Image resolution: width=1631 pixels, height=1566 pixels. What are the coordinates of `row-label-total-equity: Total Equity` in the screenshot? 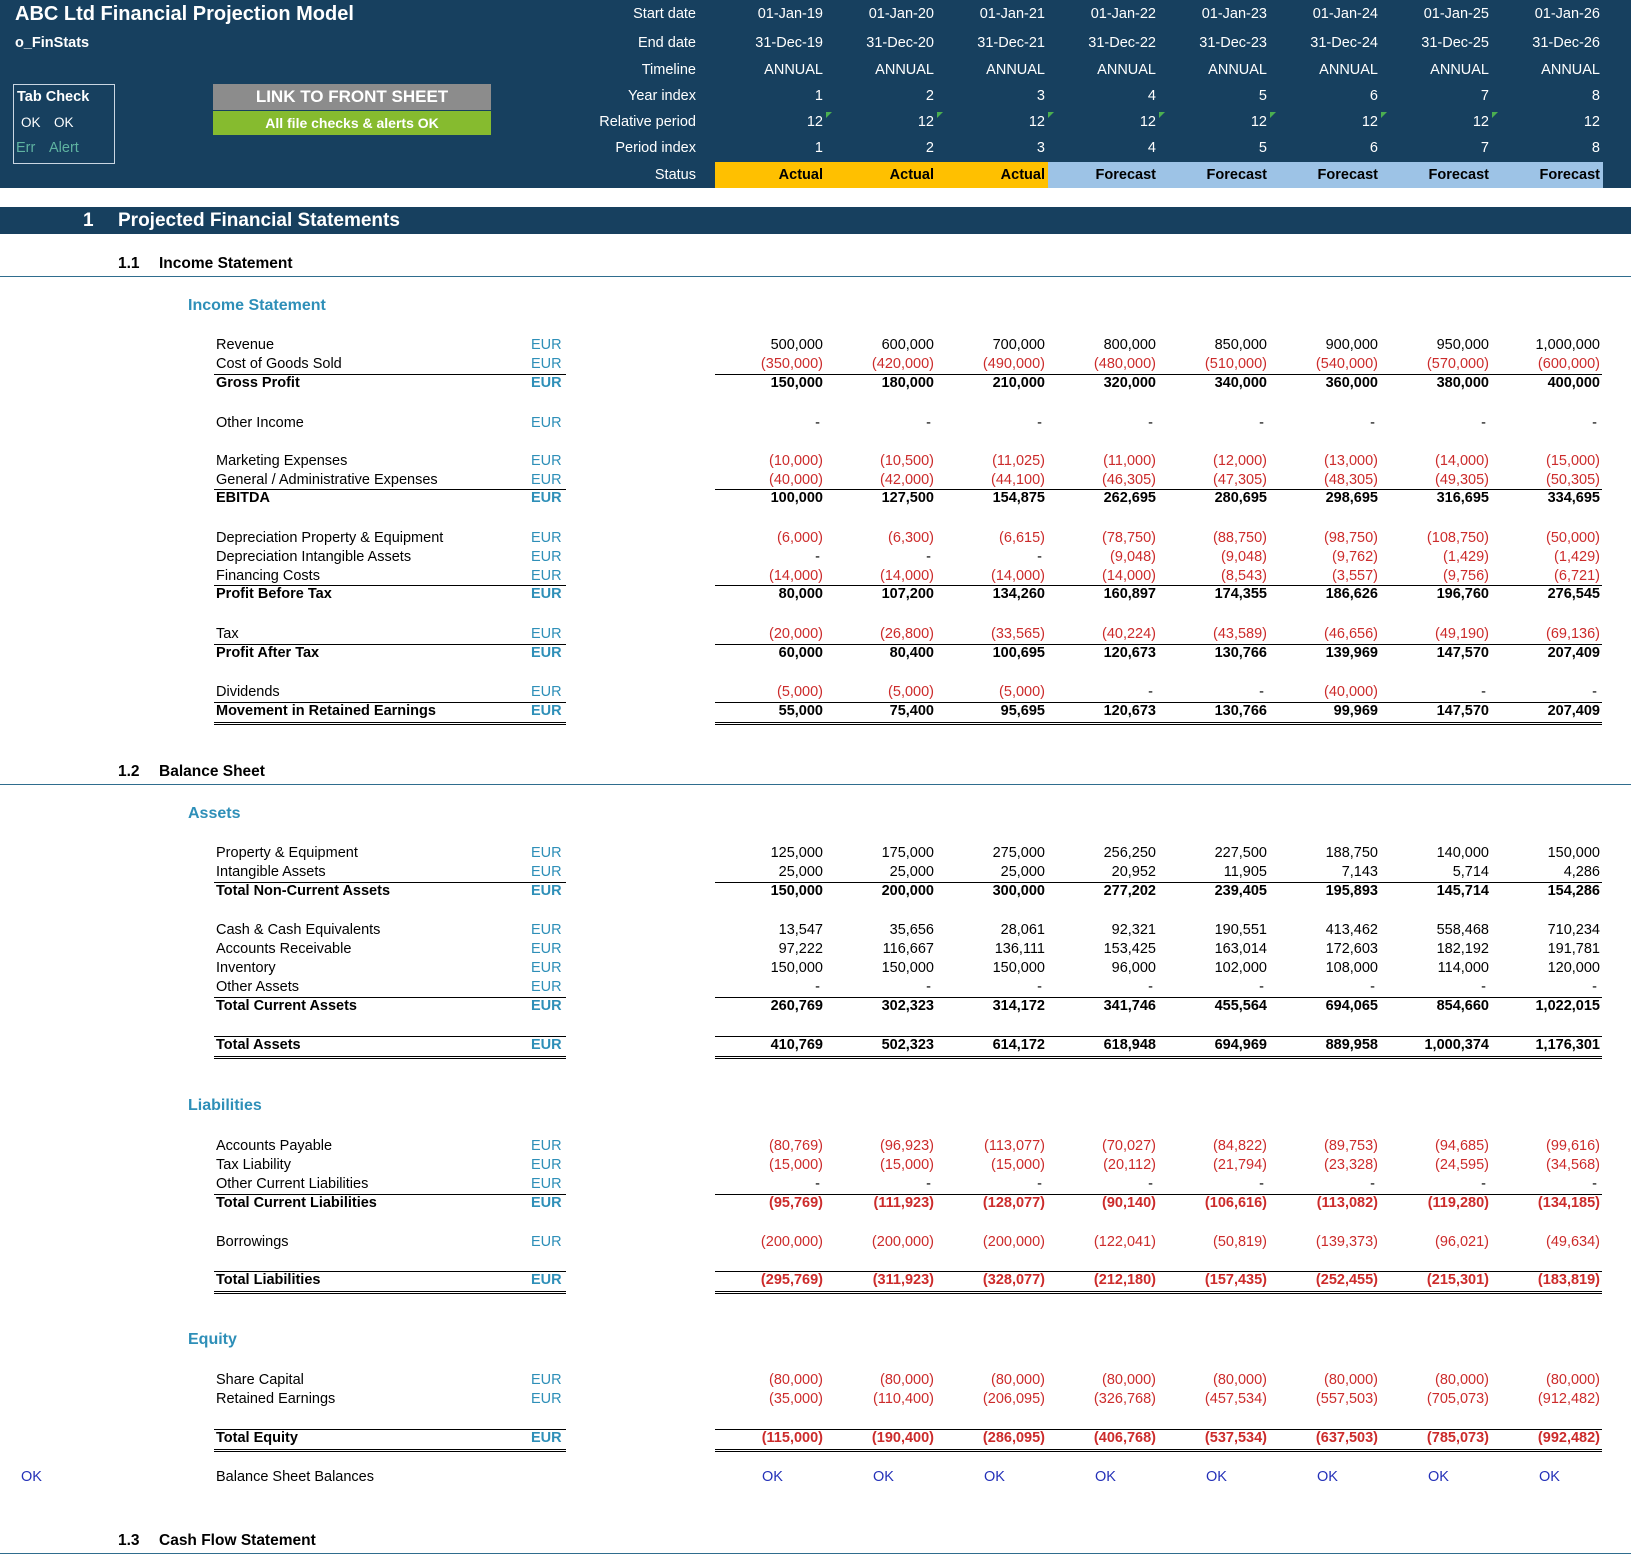 It's located at (257, 1438).